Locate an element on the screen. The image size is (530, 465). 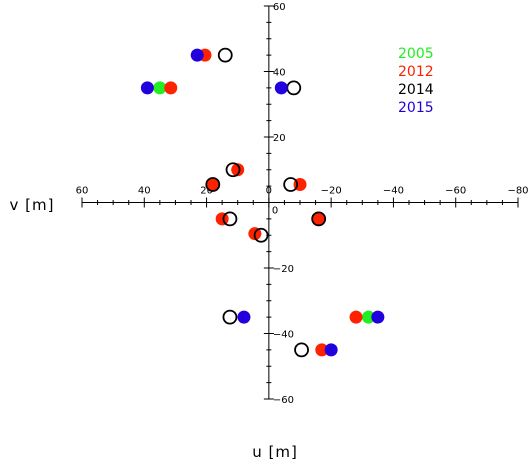
legend-entry-2014: 2014 is located at coordinates (416, 90).